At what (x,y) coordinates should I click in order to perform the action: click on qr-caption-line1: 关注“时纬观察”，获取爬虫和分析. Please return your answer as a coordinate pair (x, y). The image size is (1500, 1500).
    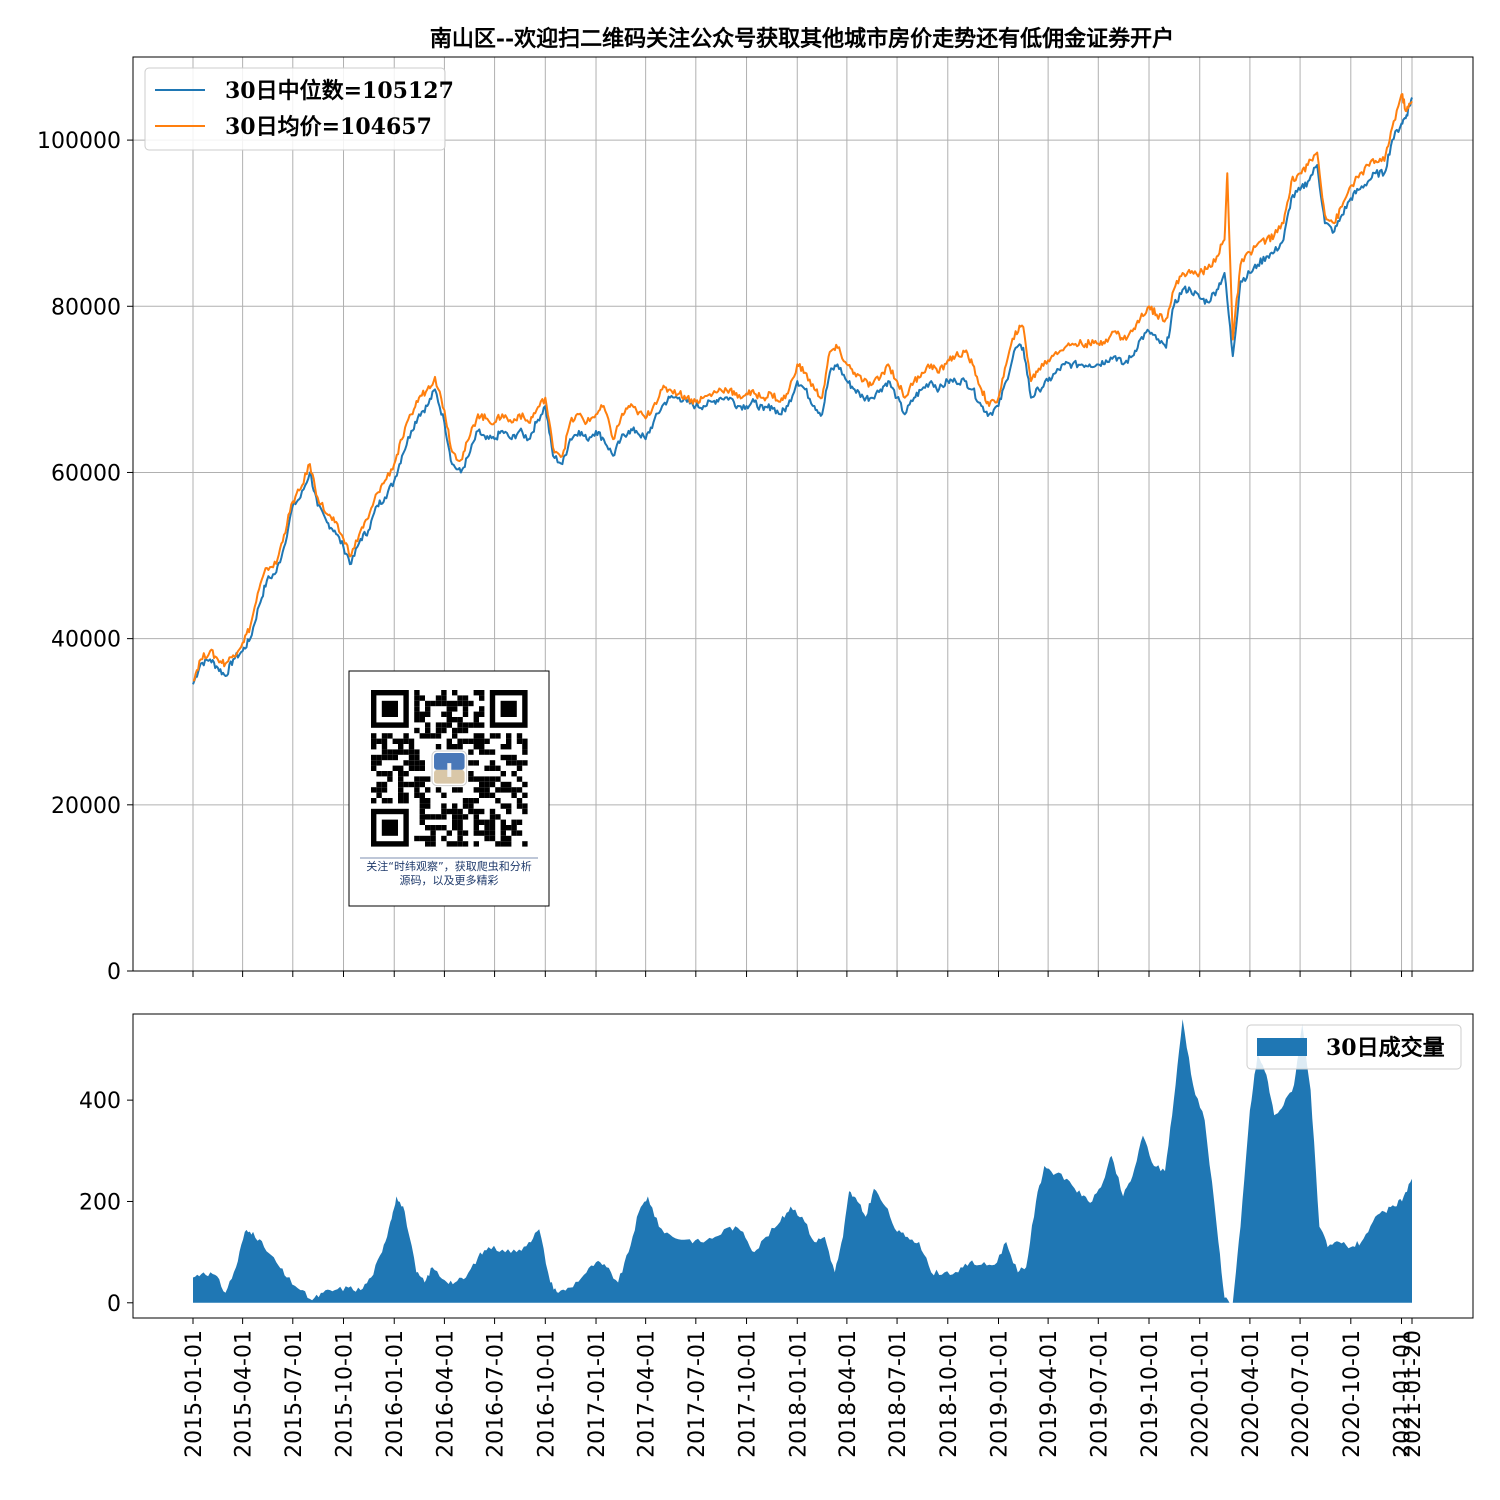
    Looking at the image, I should click on (448, 866).